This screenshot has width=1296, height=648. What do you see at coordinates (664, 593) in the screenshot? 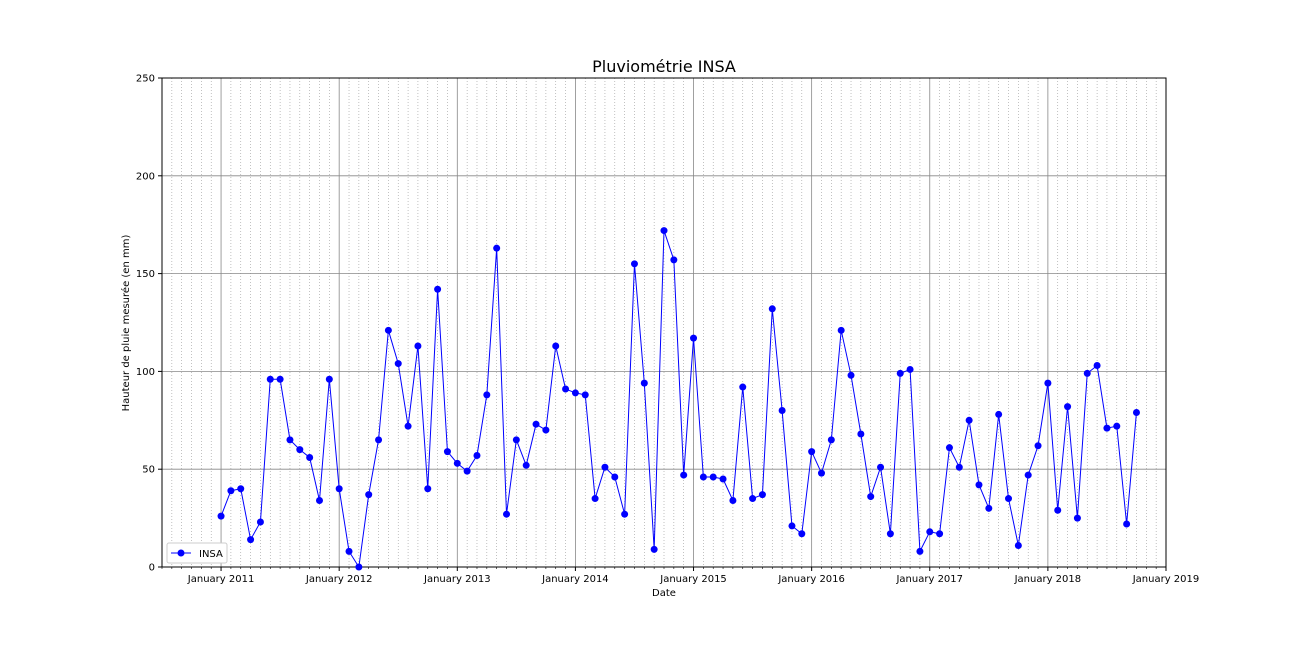
I see `x-axis-label: Date` at bounding box center [664, 593].